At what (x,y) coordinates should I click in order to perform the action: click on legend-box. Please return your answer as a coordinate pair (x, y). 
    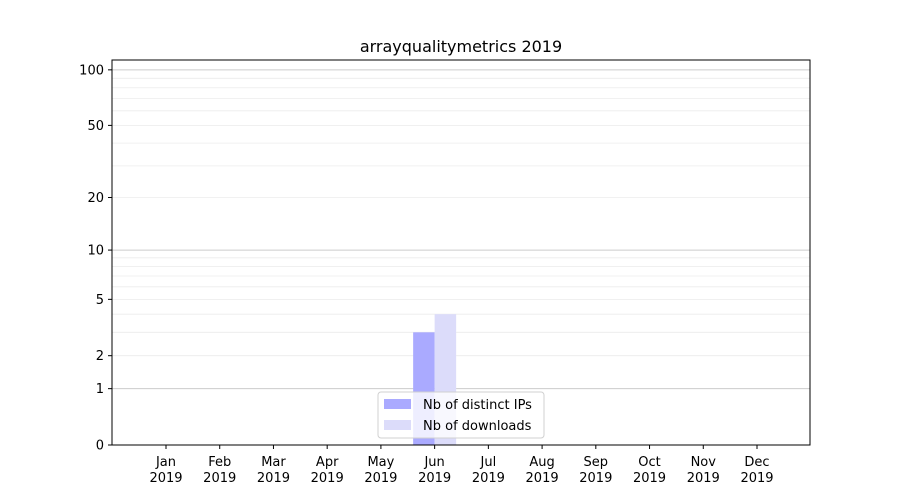
    Looking at the image, I should click on (461, 415).